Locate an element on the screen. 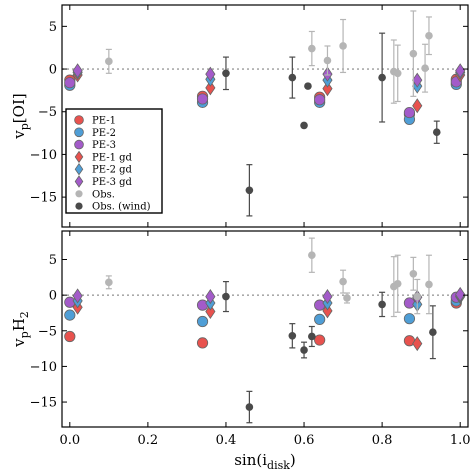 This screenshot has height=472, width=474. bottom-ytick-label: −5 is located at coordinates (47, 331).